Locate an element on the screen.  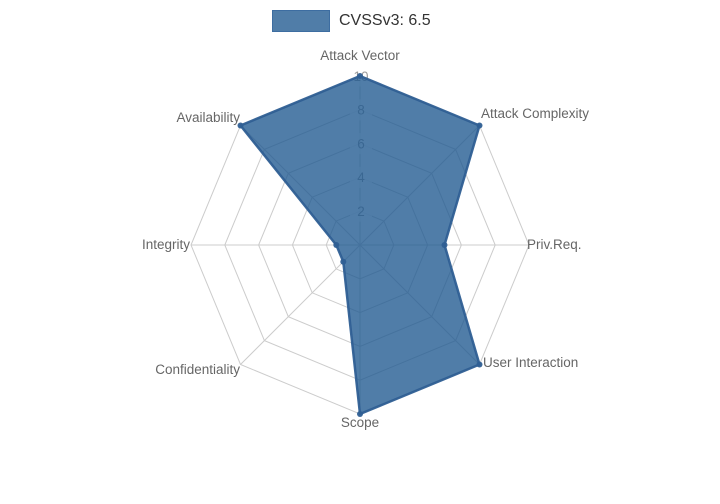
axis-label-scope: Scope is located at coordinates (360, 422).